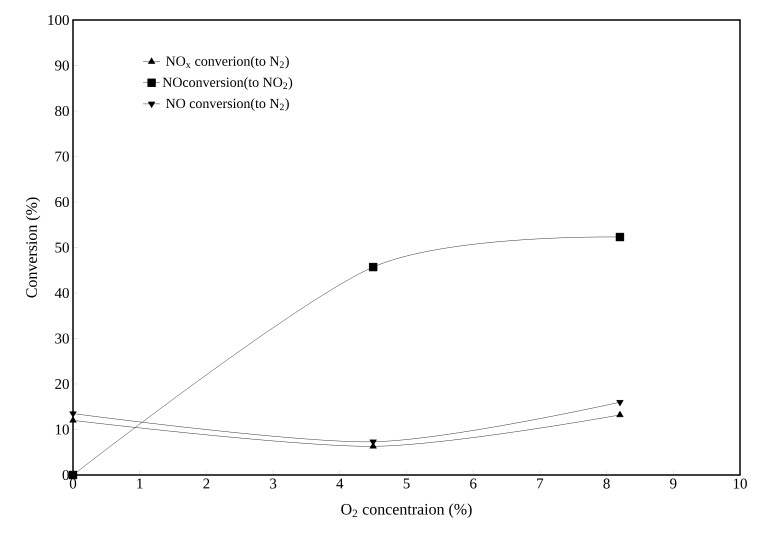 The image size is (762, 557). What do you see at coordinates (673, 483) in the screenshot?
I see `x-tick-label: 9` at bounding box center [673, 483].